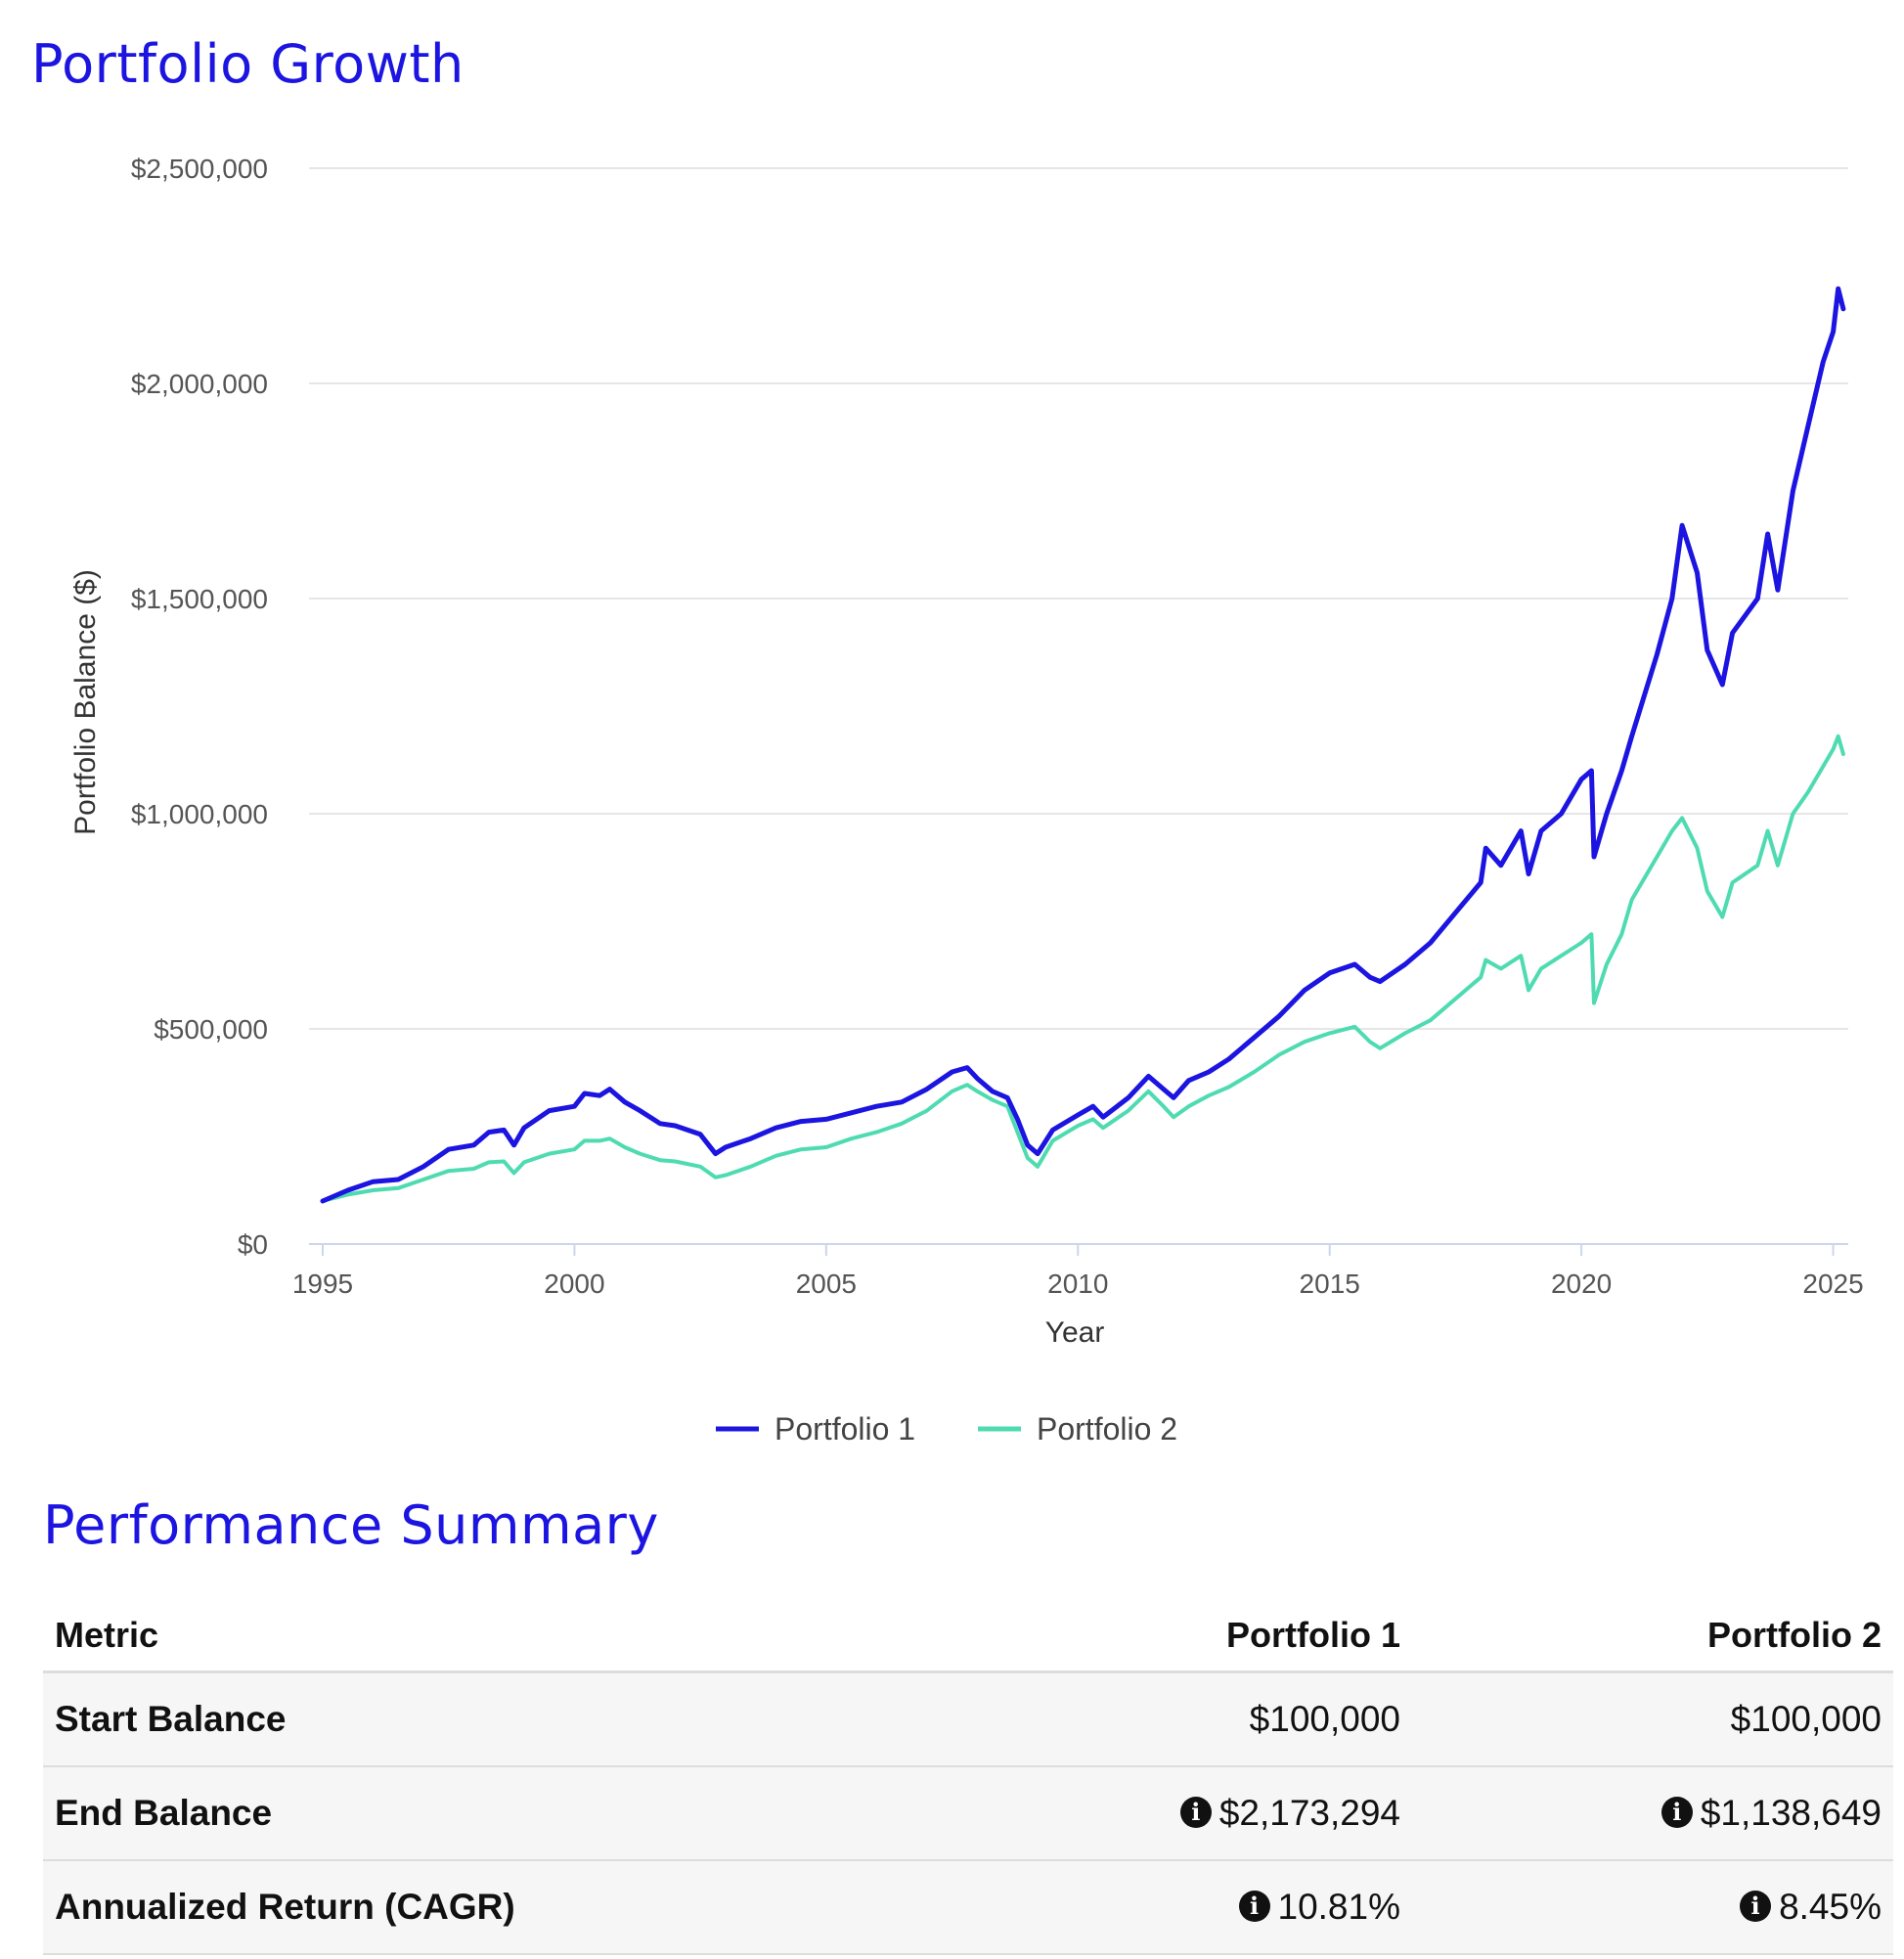  I want to click on legend-label-portfolio-2: Portfolio 2, so click(1107, 1429).